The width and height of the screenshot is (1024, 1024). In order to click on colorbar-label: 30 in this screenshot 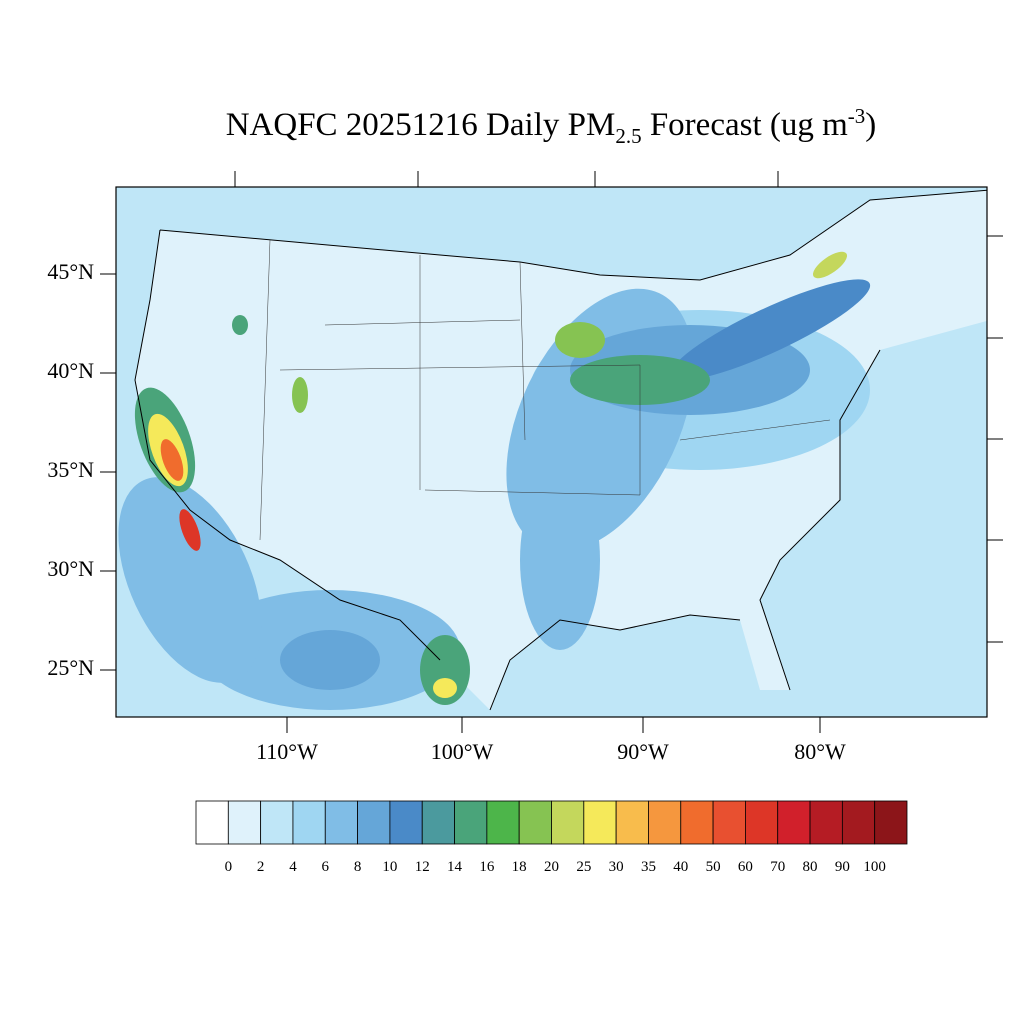, I will do `click(616, 867)`.